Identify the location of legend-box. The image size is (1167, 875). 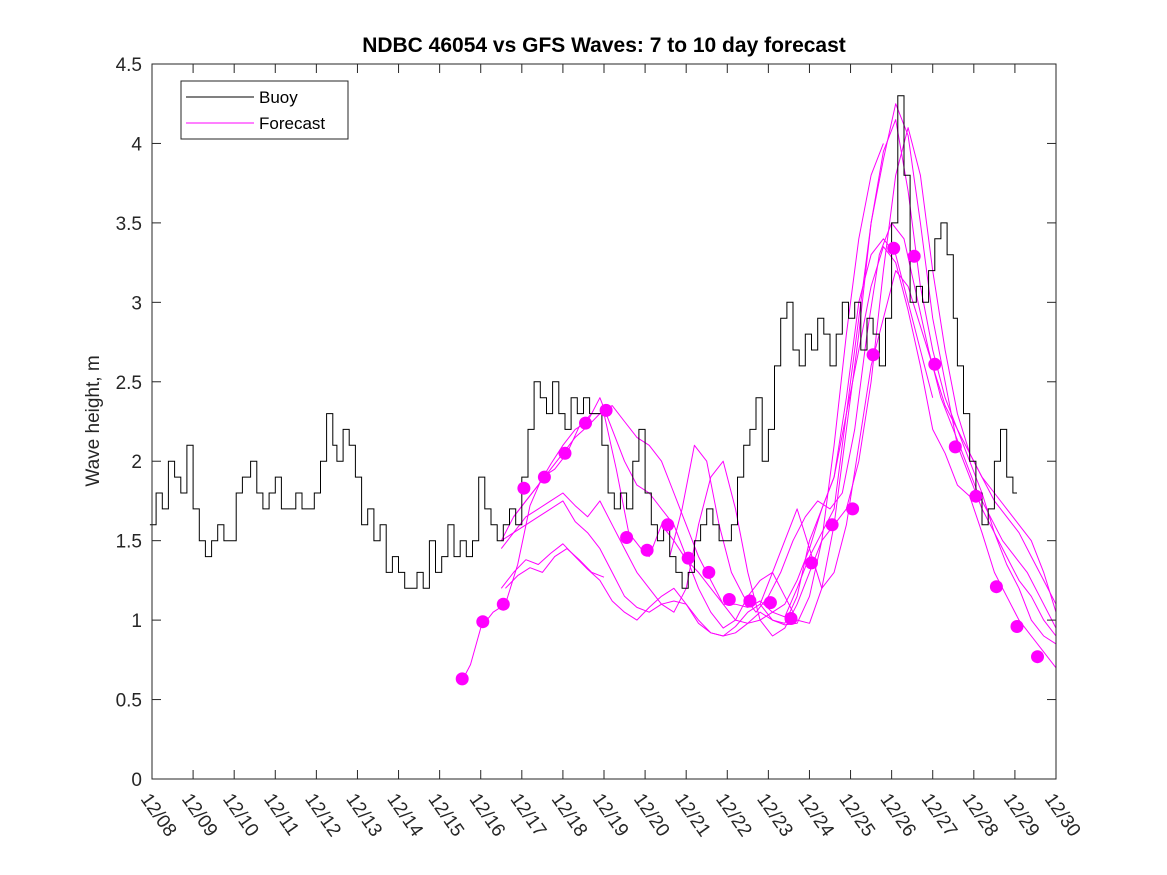
(264, 110).